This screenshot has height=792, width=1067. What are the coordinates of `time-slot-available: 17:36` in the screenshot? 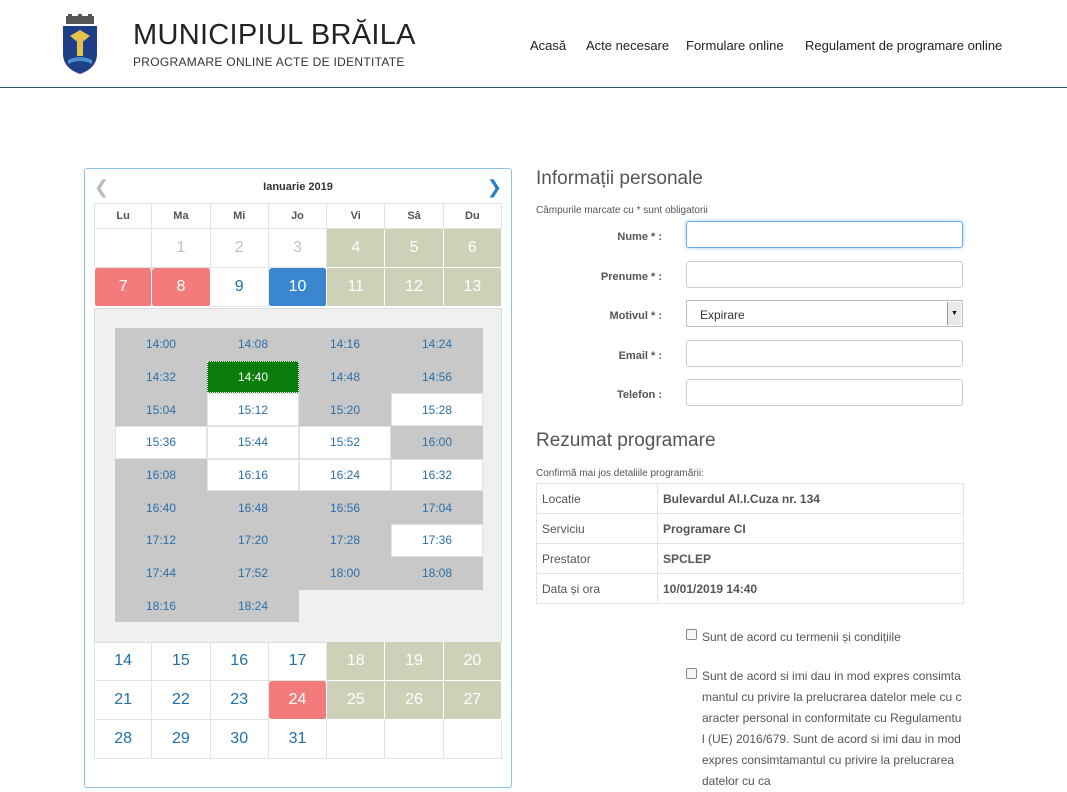 It's located at (437, 540).